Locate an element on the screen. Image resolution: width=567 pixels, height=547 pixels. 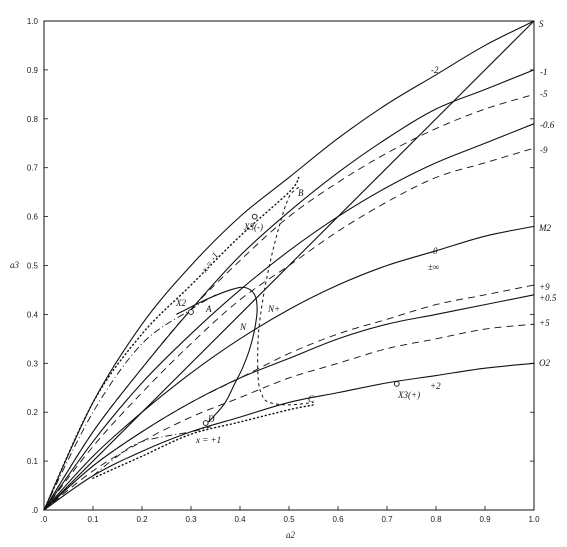
y-tick-label: 0.9 is located at coordinates (33, 70).